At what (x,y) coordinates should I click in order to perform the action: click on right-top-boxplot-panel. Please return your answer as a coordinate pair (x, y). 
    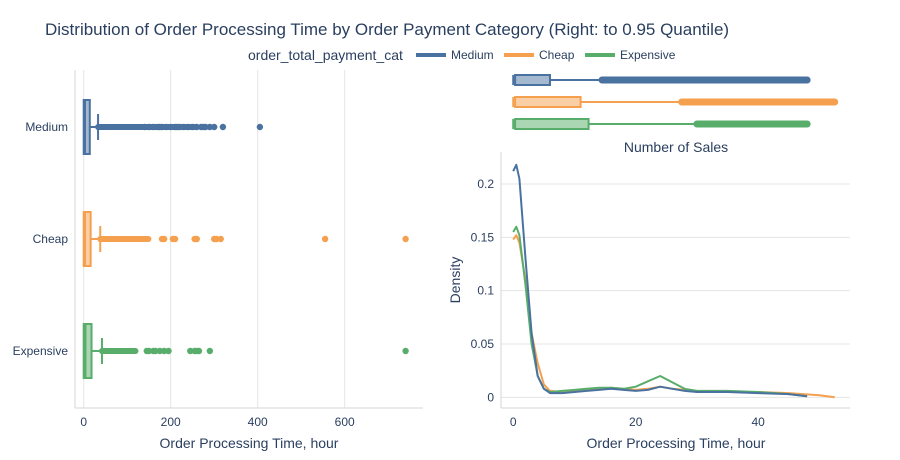
    Looking at the image, I should click on (675, 102).